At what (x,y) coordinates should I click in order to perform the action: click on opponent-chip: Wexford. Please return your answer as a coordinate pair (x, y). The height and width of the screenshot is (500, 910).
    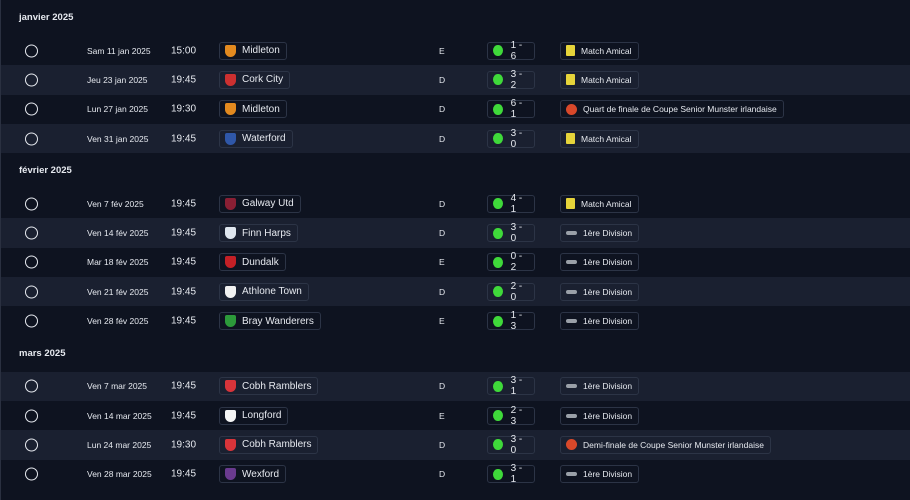
    Looking at the image, I should click on (253, 474).